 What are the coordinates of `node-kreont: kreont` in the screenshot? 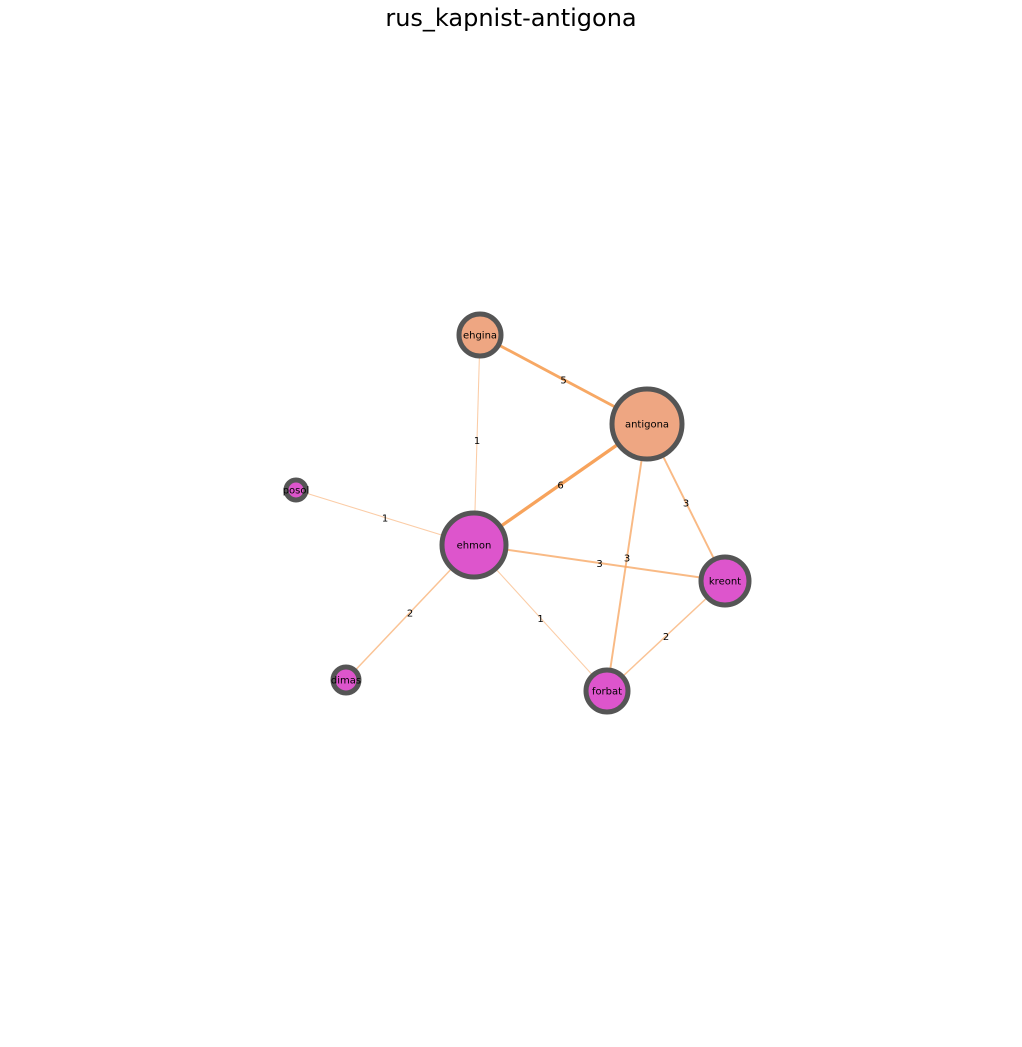 It's located at (725, 581).